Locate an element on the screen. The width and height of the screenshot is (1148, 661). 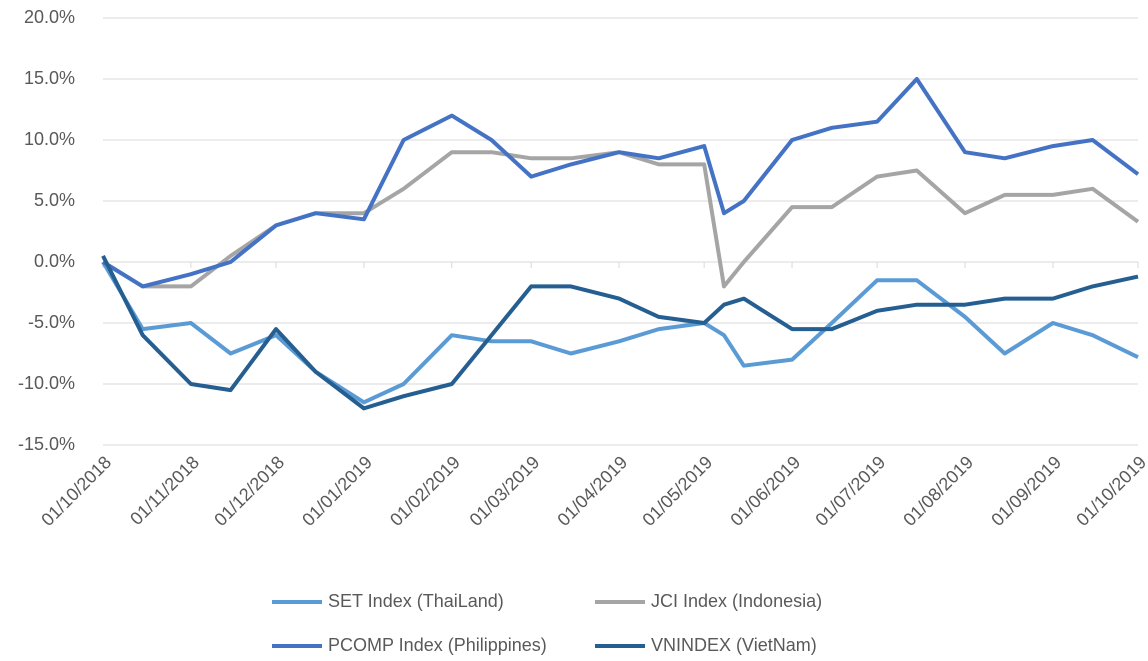
y-tick-label: -5.0% is located at coordinates (51, 322).